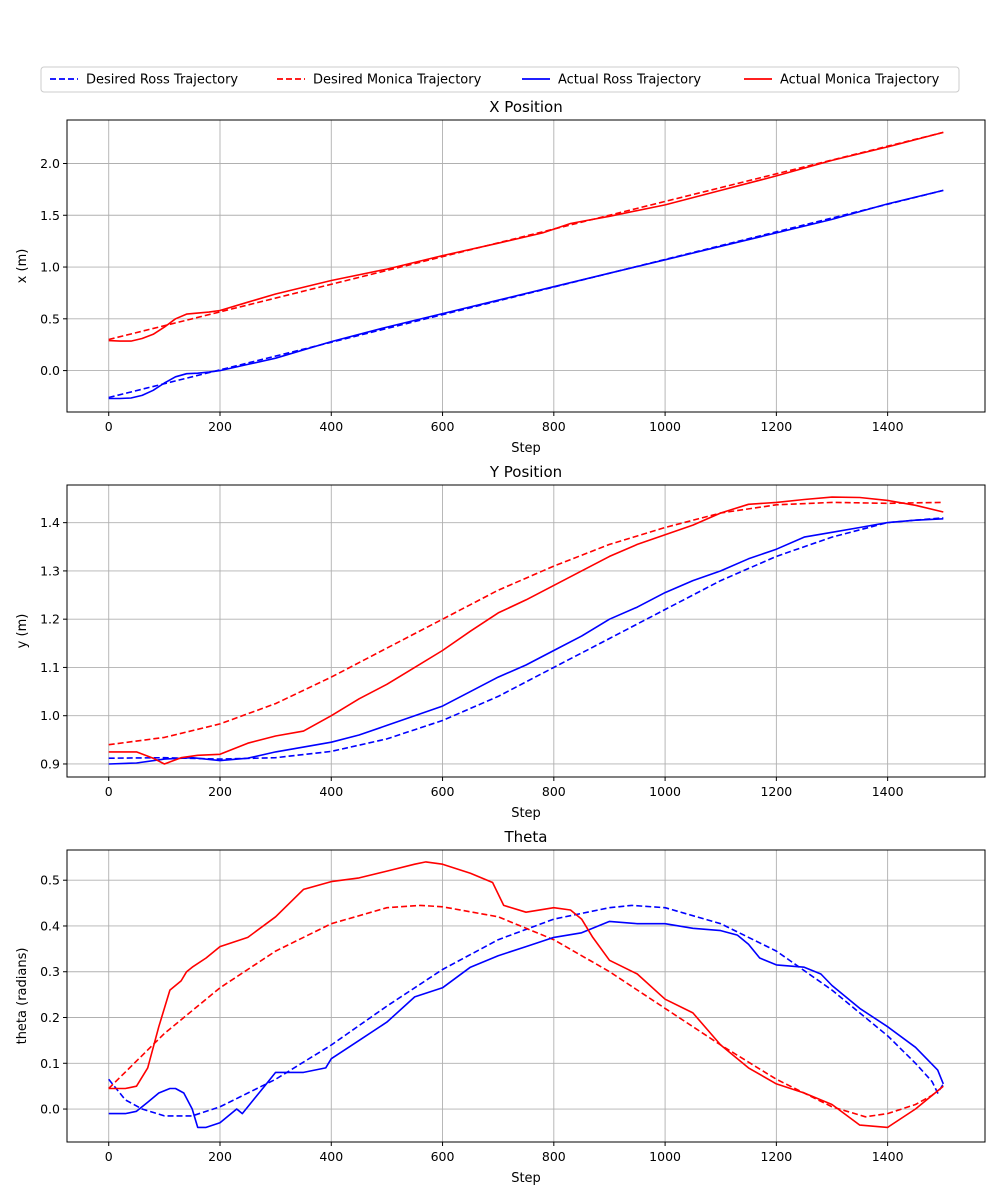 The width and height of the screenshot is (1000, 1200). Describe the element at coordinates (50, 667) in the screenshot. I see `y-tick-label: 1.1` at that location.